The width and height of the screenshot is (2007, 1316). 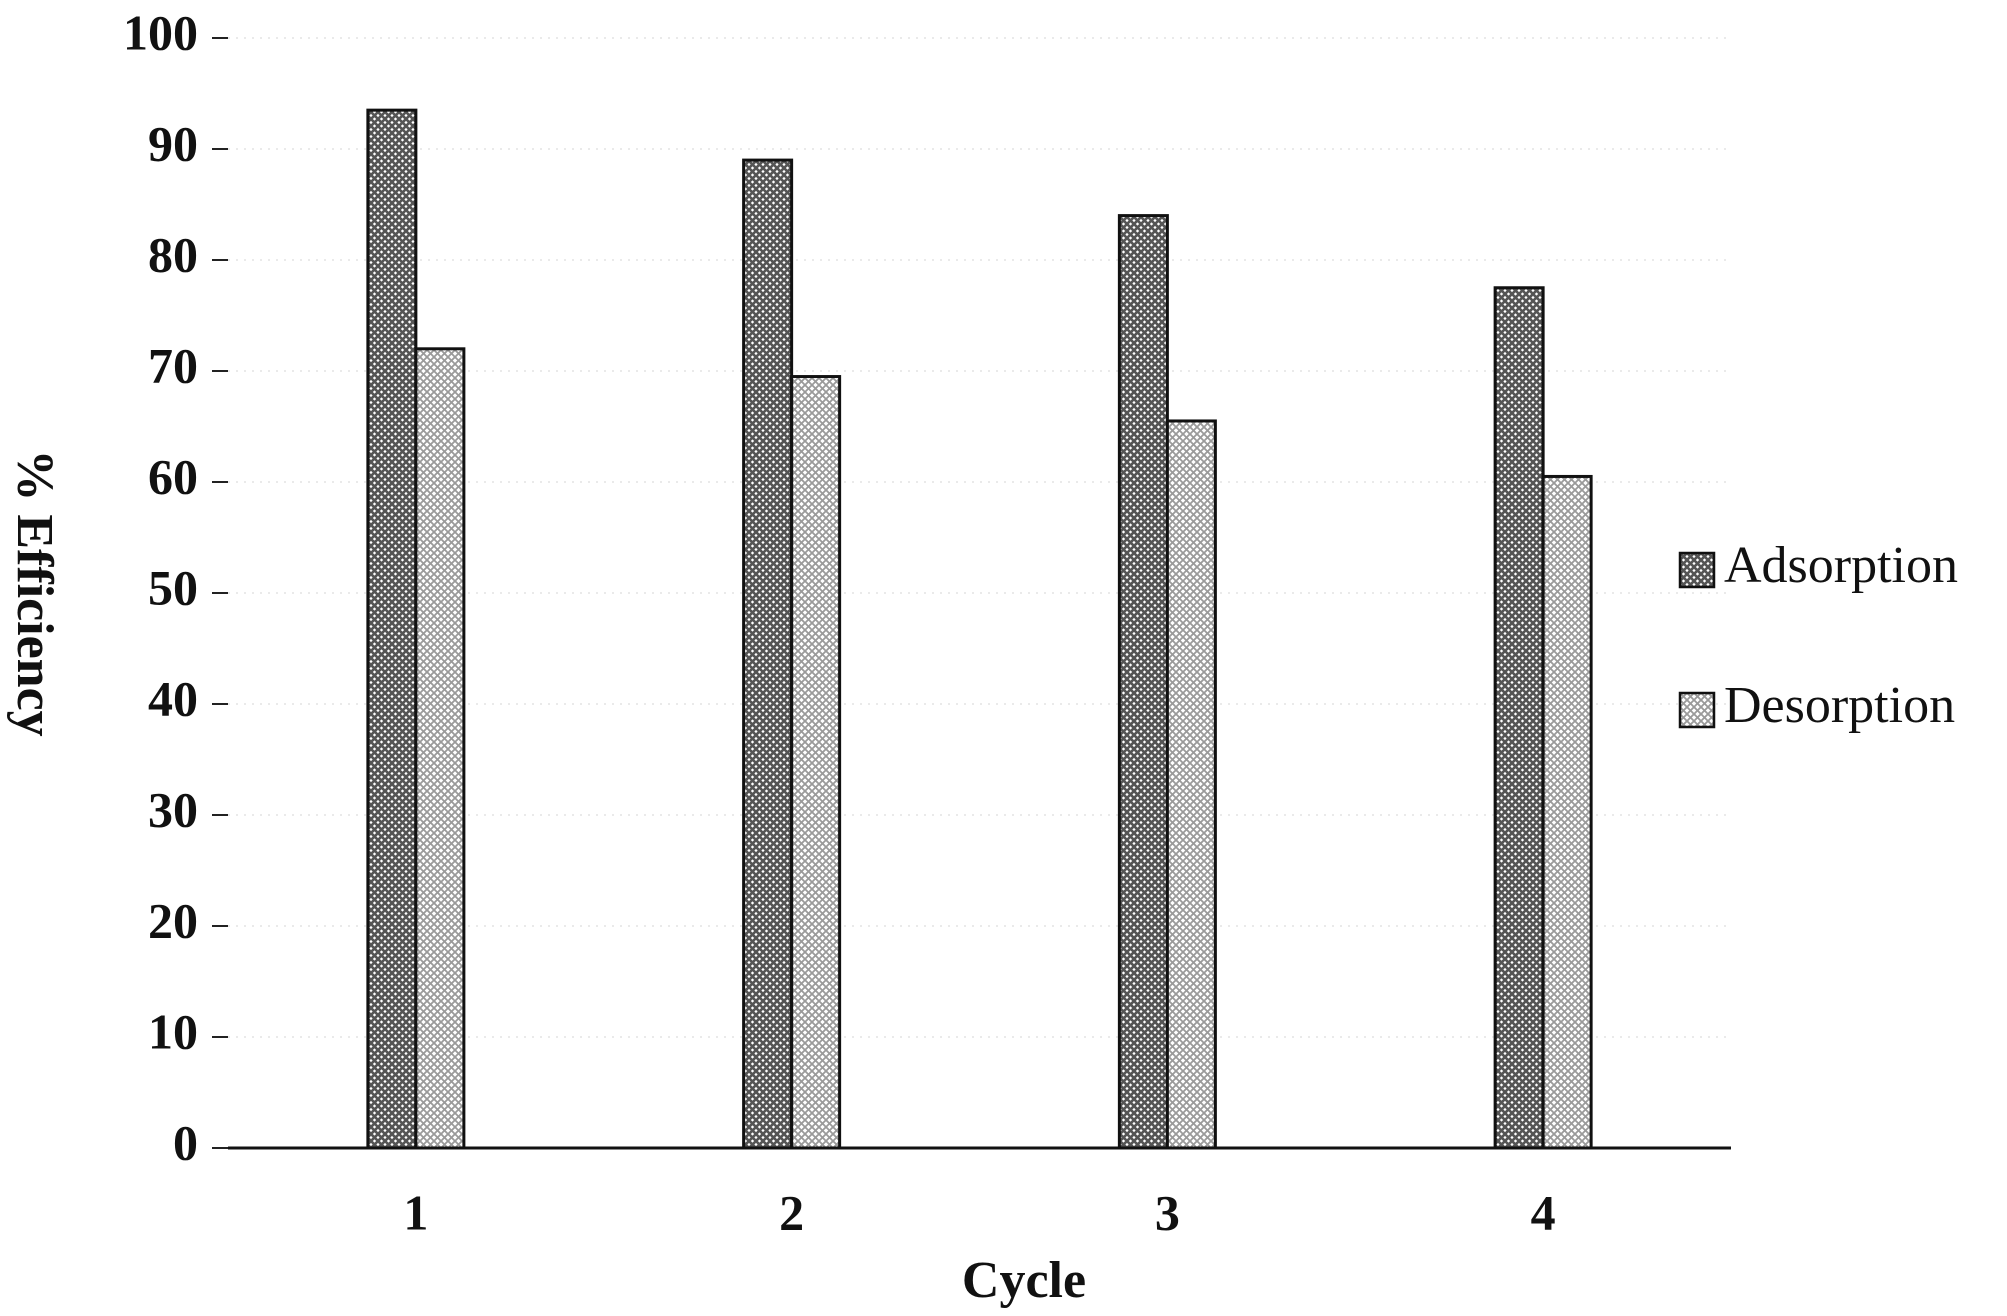 What do you see at coordinates (34, 592) in the screenshot?
I see `y-axis-label: % Efficiency` at bounding box center [34, 592].